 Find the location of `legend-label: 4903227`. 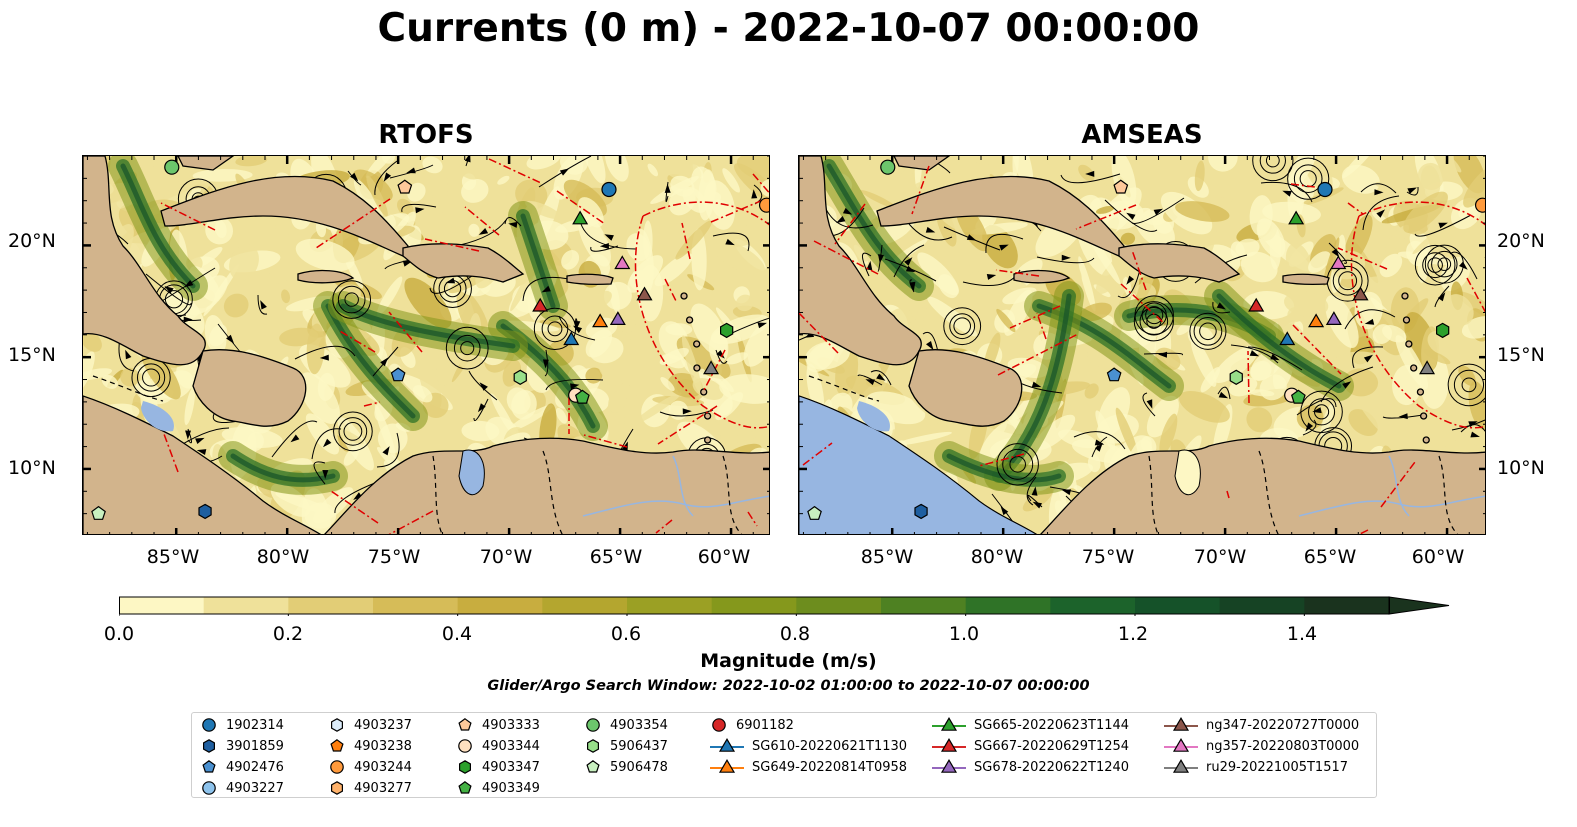

legend-label: 4903227 is located at coordinates (255, 788).